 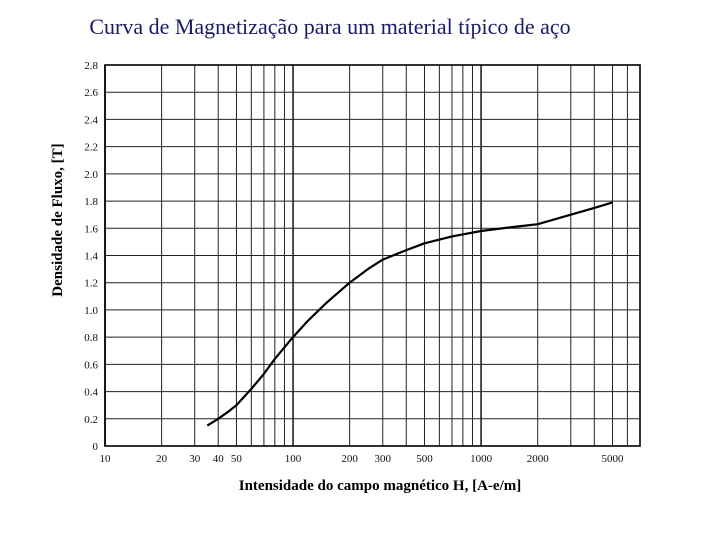 I want to click on x-tick-label: 10, so click(x=106, y=459).